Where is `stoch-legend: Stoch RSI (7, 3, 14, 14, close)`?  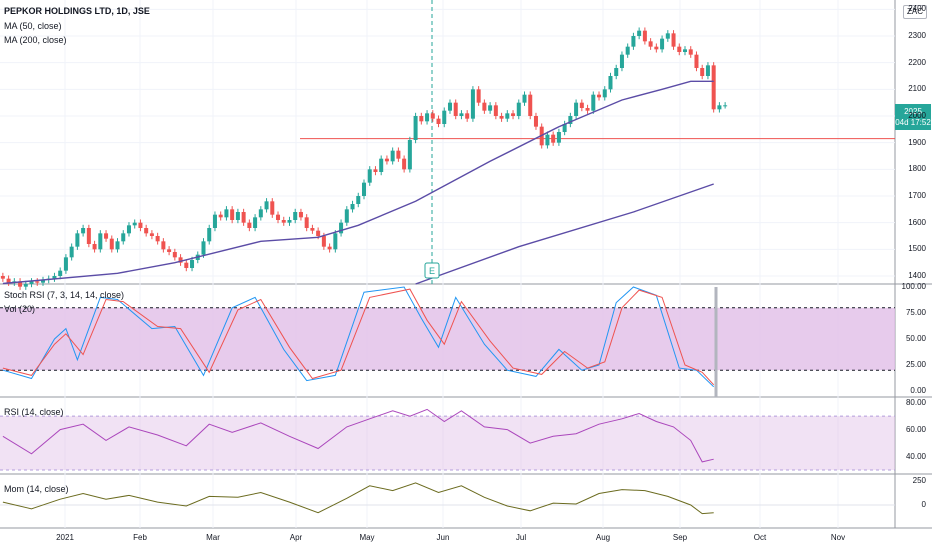 stoch-legend: Stoch RSI (7, 3, 14, 14, close) is located at coordinates (64, 295).